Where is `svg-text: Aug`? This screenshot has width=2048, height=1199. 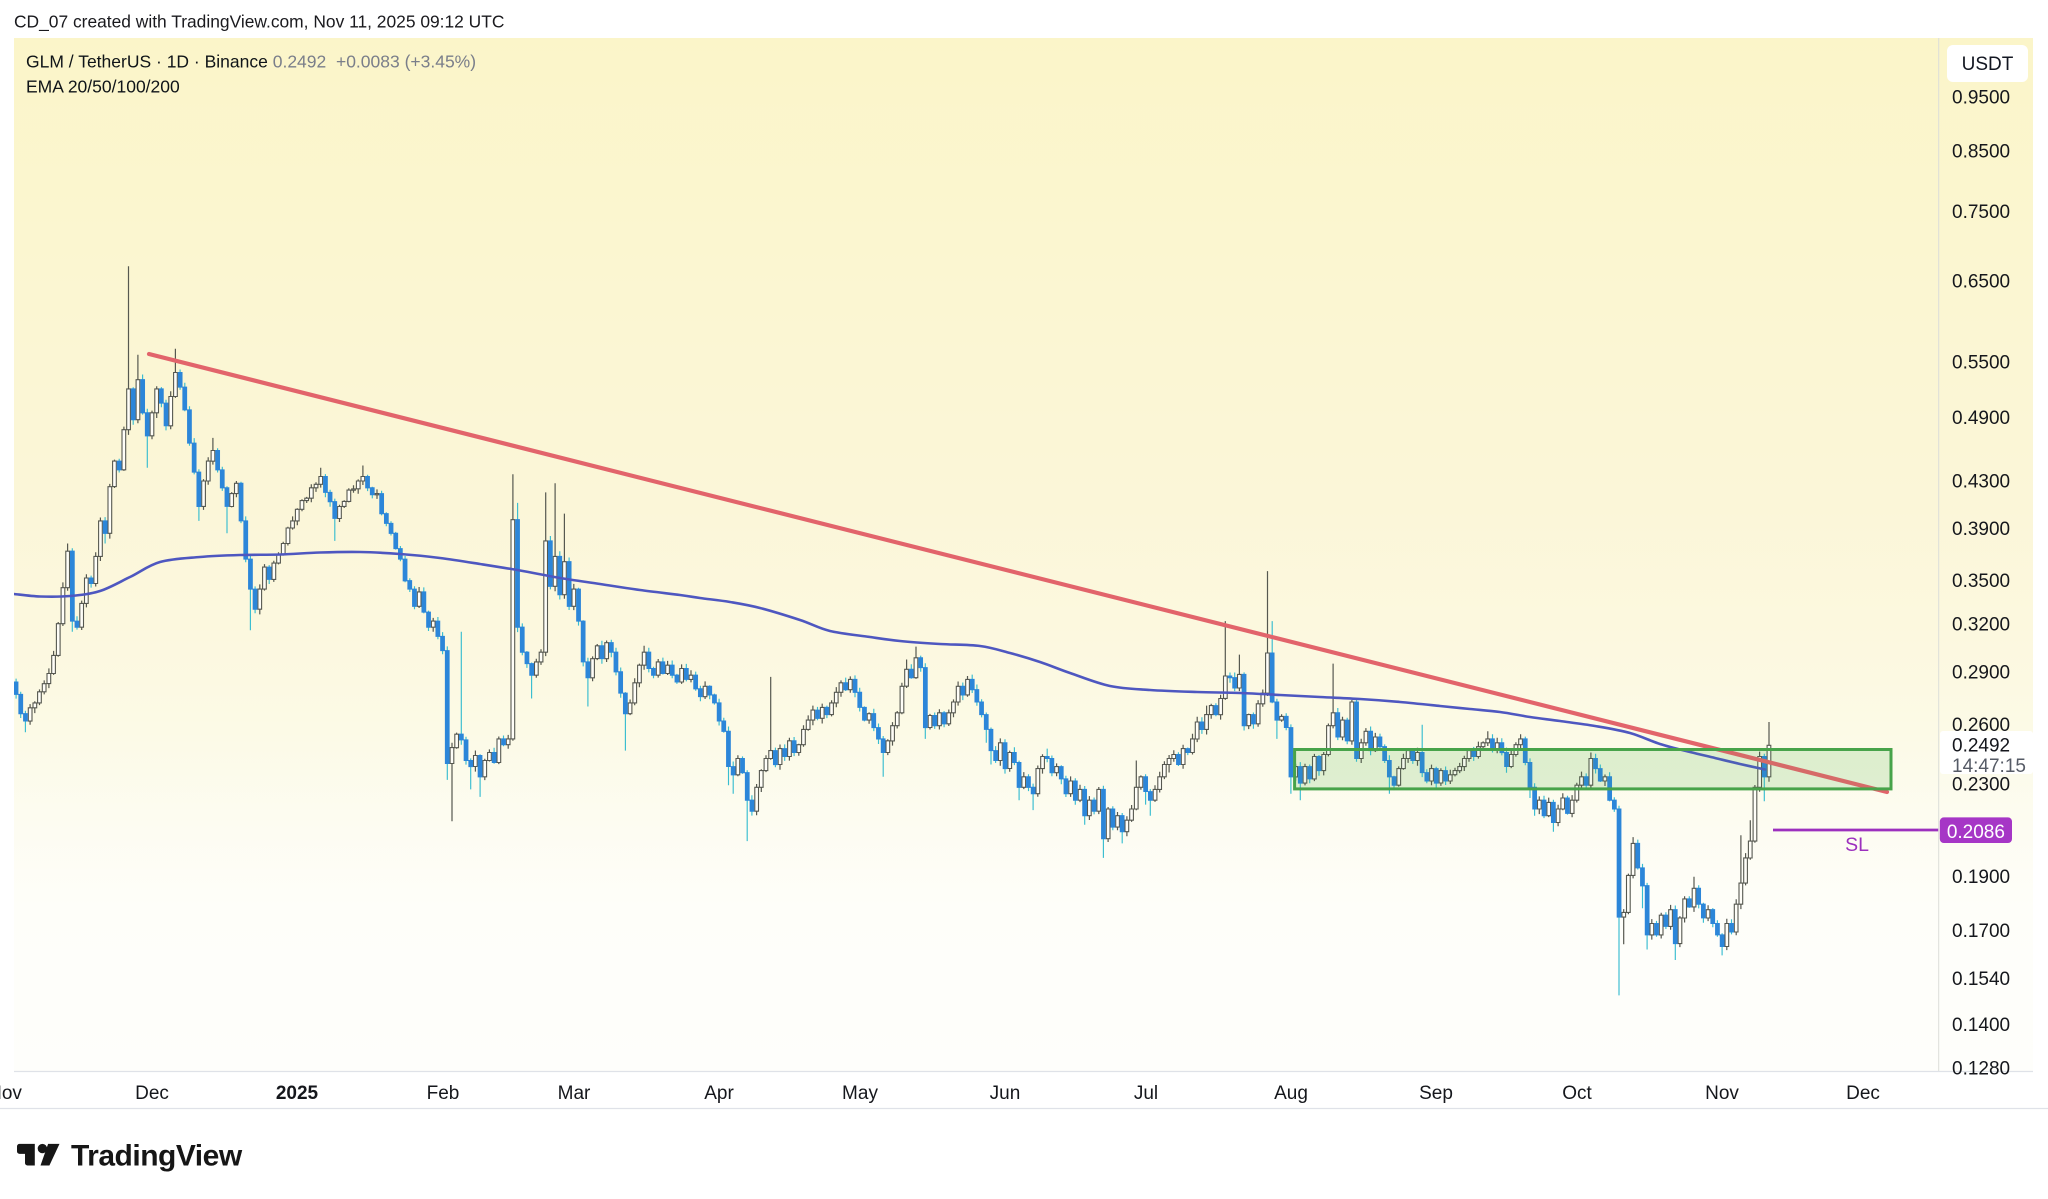 svg-text: Aug is located at coordinates (1291, 1093).